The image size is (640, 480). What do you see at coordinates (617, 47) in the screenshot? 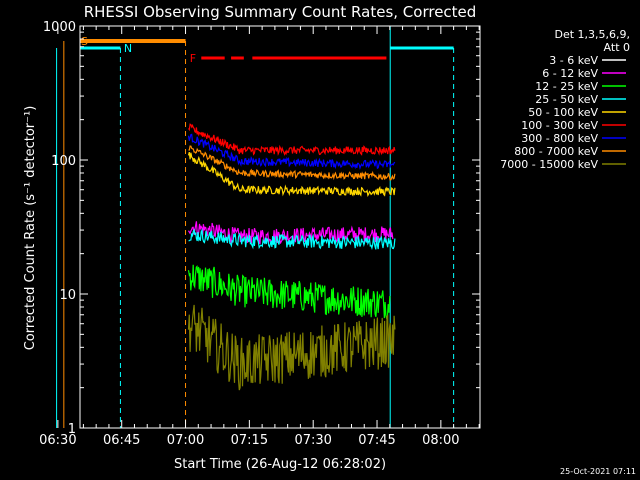
I see `legend-title-line: Att 0` at bounding box center [617, 47].